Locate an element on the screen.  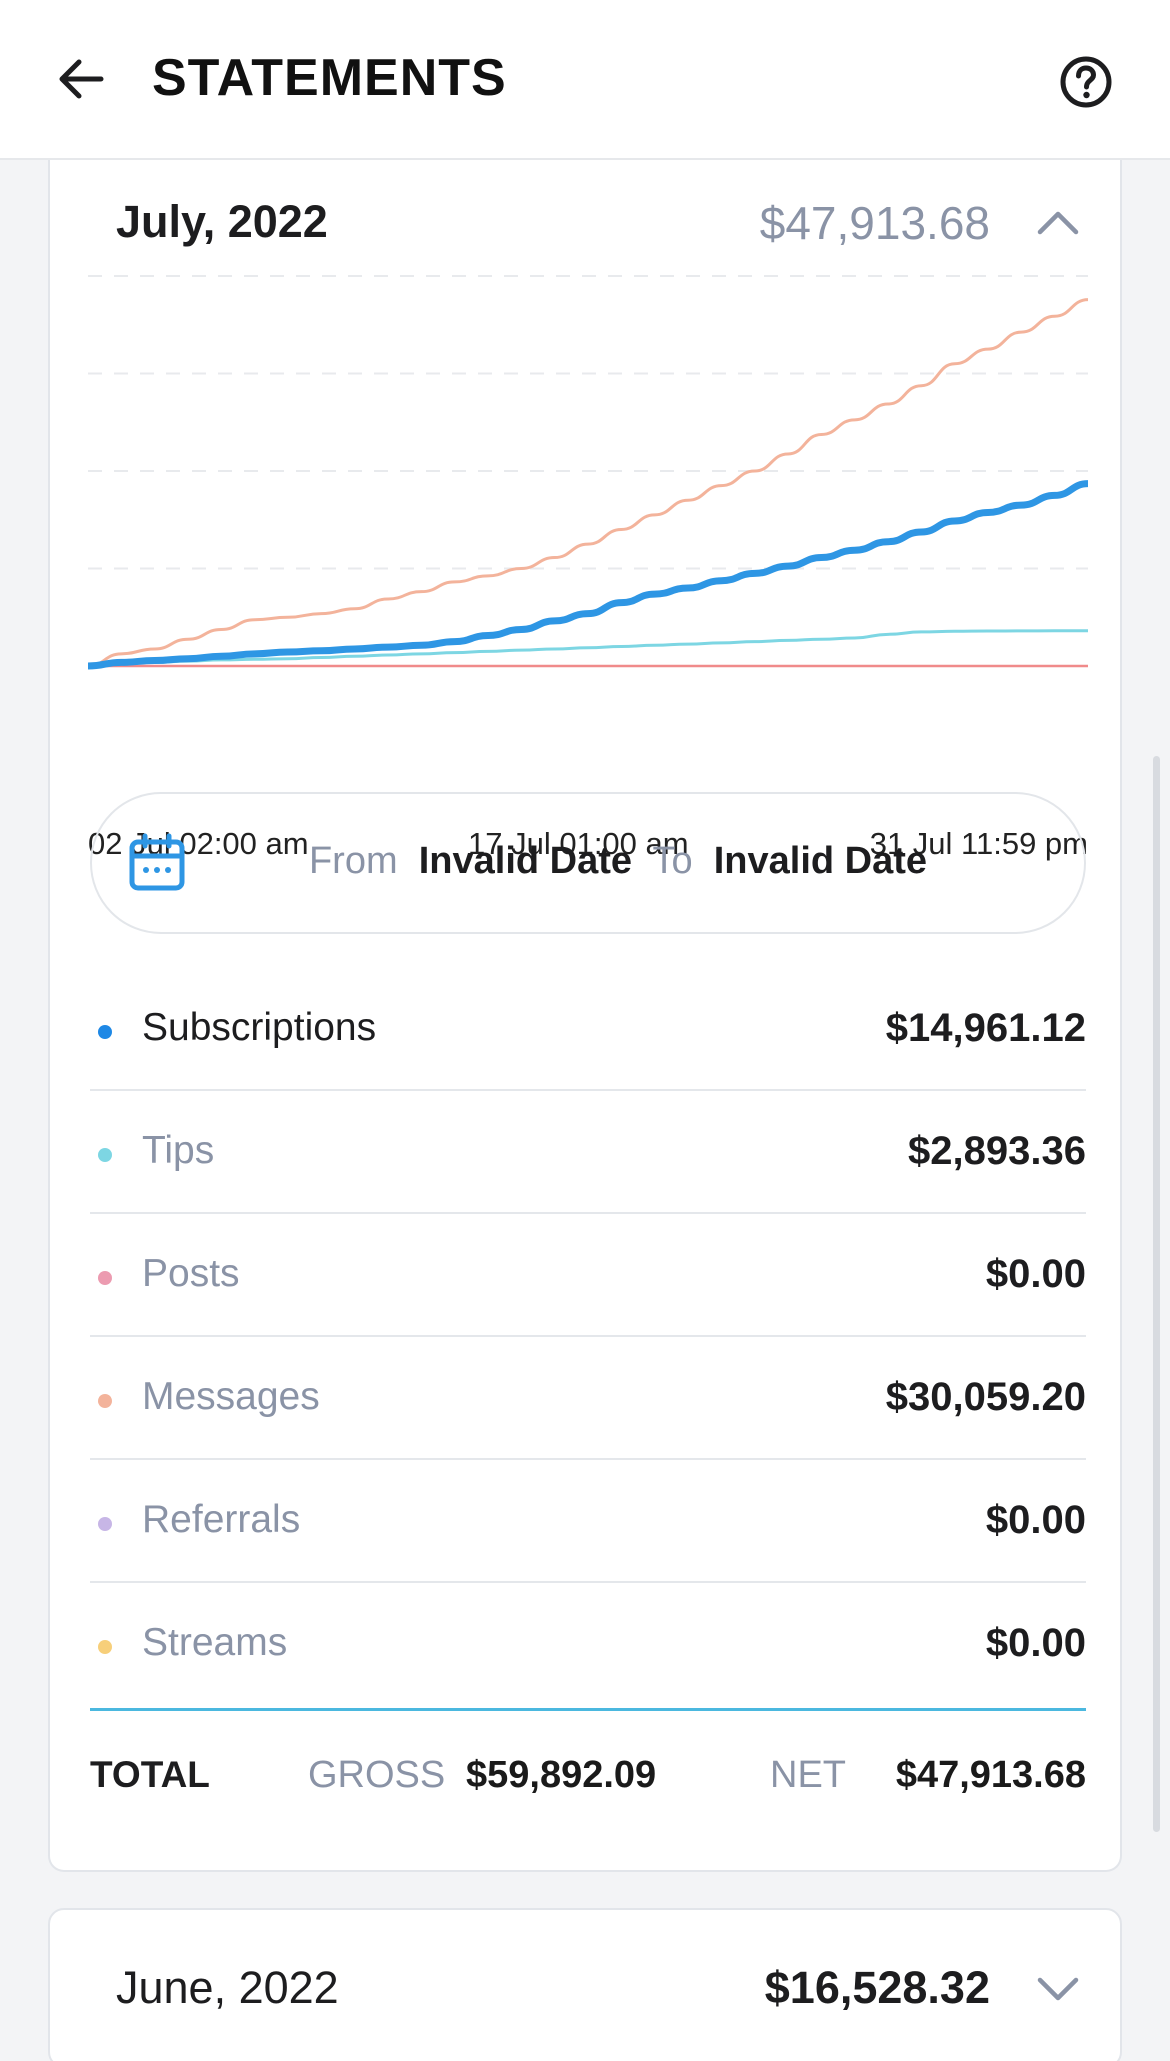
gross-label: GROSS is located at coordinates (377, 1775).